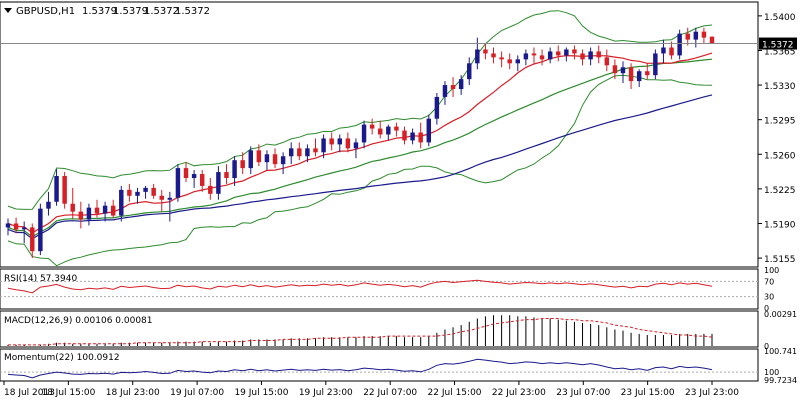  I want to click on time-tick-label: 18 Jul 23:00, so click(133, 393).